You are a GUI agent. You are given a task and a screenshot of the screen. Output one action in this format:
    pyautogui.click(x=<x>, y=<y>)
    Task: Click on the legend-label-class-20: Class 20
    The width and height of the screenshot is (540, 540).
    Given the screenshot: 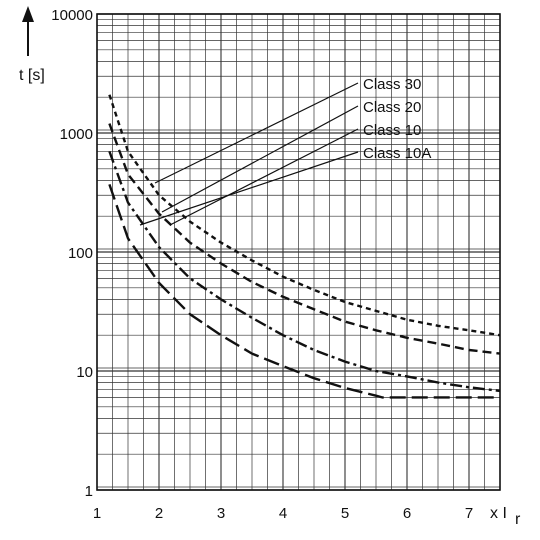 What is the action you would take?
    pyautogui.click(x=392, y=107)
    